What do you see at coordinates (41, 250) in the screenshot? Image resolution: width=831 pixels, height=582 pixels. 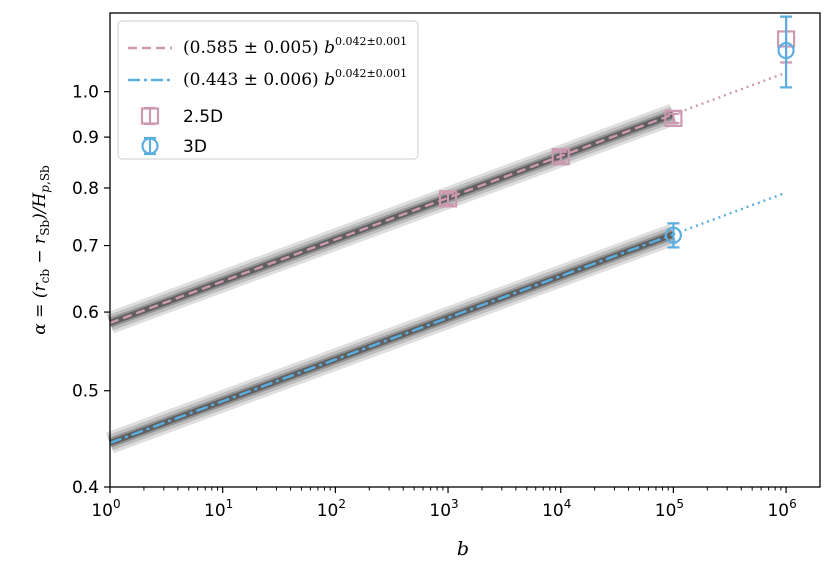 I see `y-axis-label: α = (rcb − rSb)/Hp,Sb` at bounding box center [41, 250].